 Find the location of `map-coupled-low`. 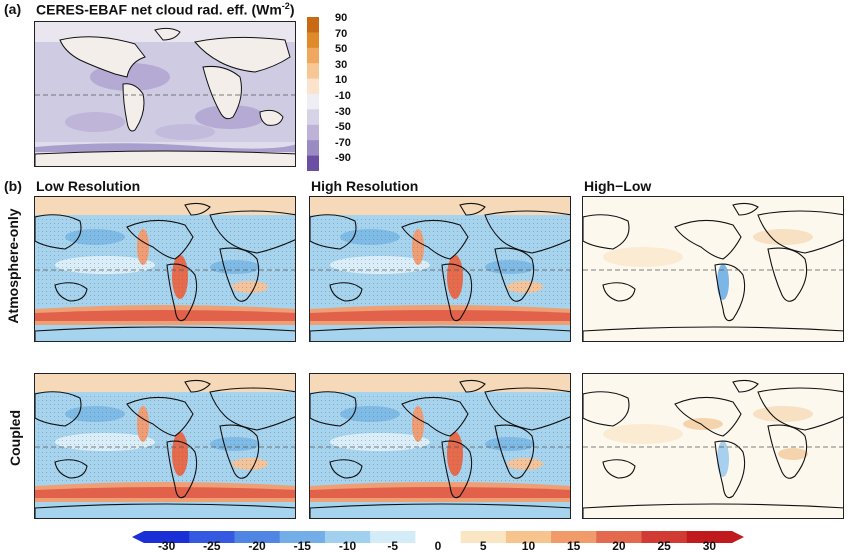

map-coupled-low is located at coordinates (165, 446).